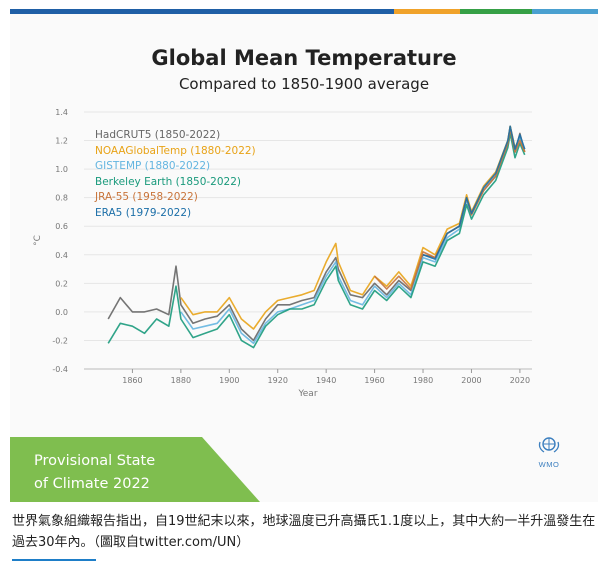 The width and height of the screenshot is (606, 570). Describe the element at coordinates (60, 340) in the screenshot. I see `y-tick-label: -0.2` at that location.